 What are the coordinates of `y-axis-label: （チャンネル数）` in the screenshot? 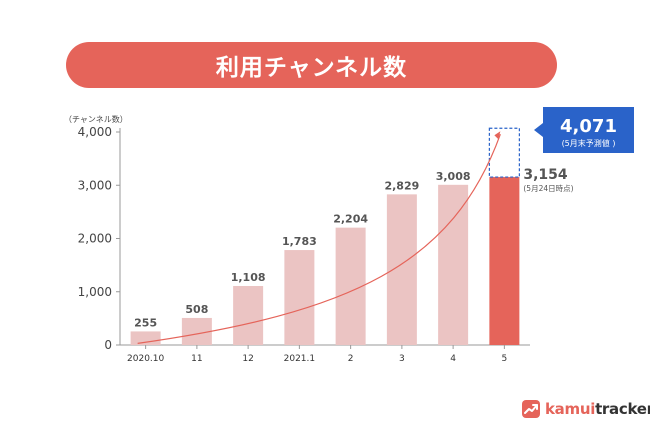 It's located at (96, 119).